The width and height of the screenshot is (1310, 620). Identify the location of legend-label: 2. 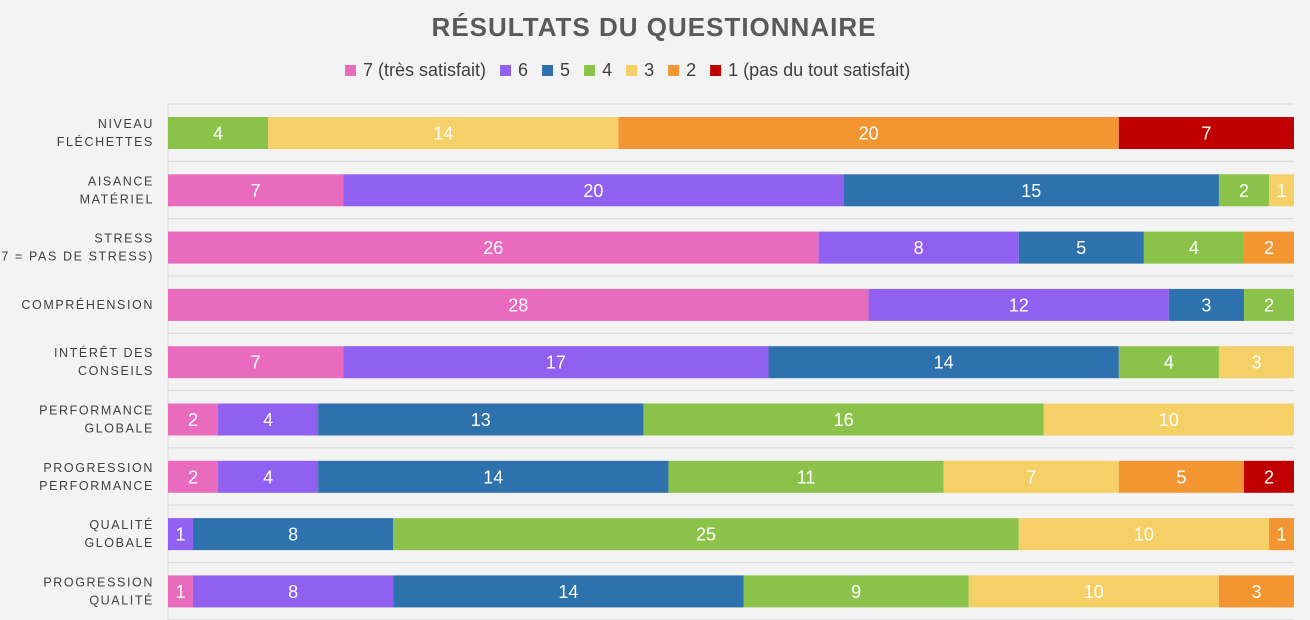
(691, 70).